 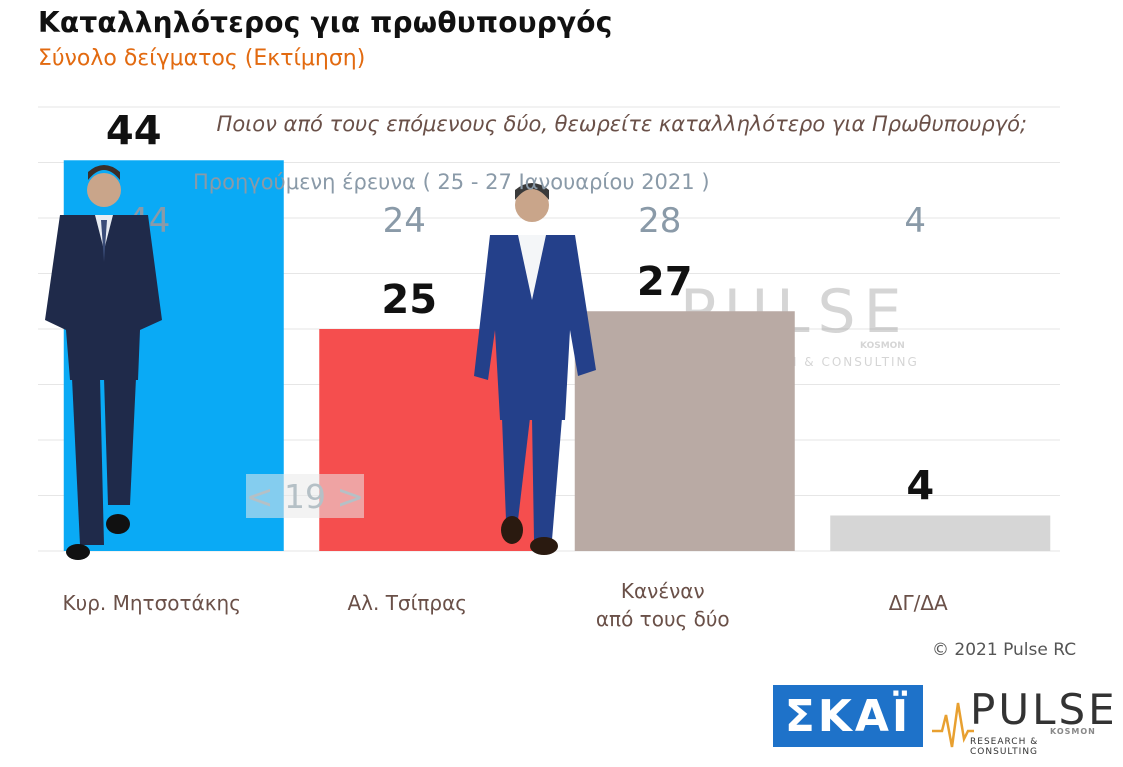 What do you see at coordinates (152, 603) in the screenshot?
I see `category-label: Κυρ. Μητσοτάκης` at bounding box center [152, 603].